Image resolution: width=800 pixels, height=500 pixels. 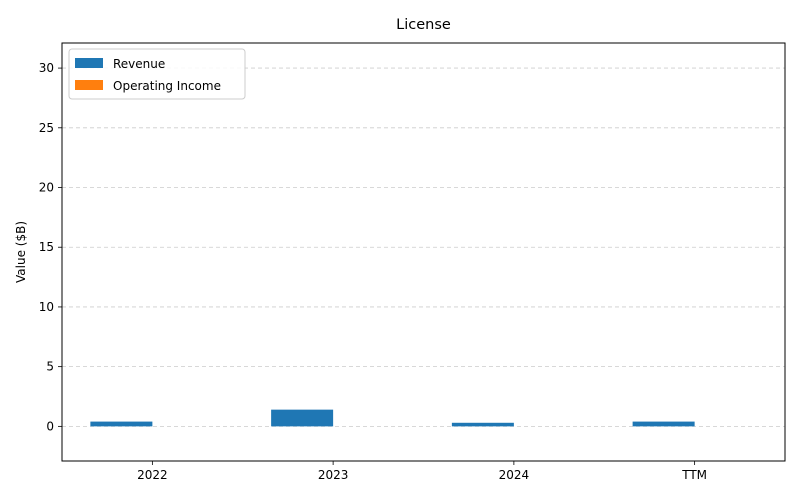 I want to click on y-tick-label: 5, so click(x=50, y=367).